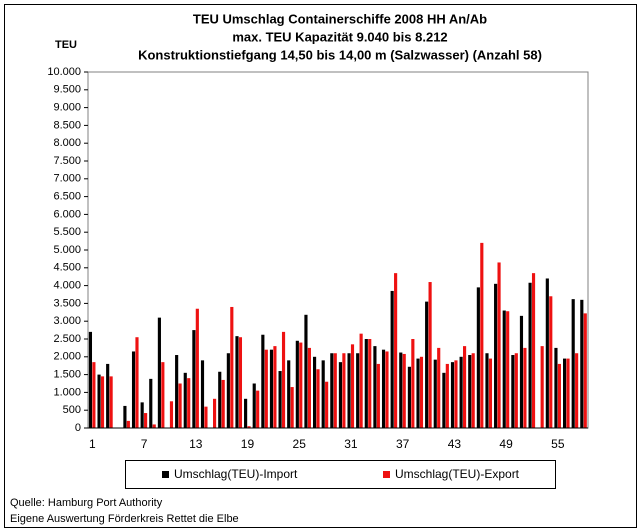 This screenshot has width=641, height=532. What do you see at coordinates (67, 232) in the screenshot?
I see `y-tick-label: 5.500` at bounding box center [67, 232].